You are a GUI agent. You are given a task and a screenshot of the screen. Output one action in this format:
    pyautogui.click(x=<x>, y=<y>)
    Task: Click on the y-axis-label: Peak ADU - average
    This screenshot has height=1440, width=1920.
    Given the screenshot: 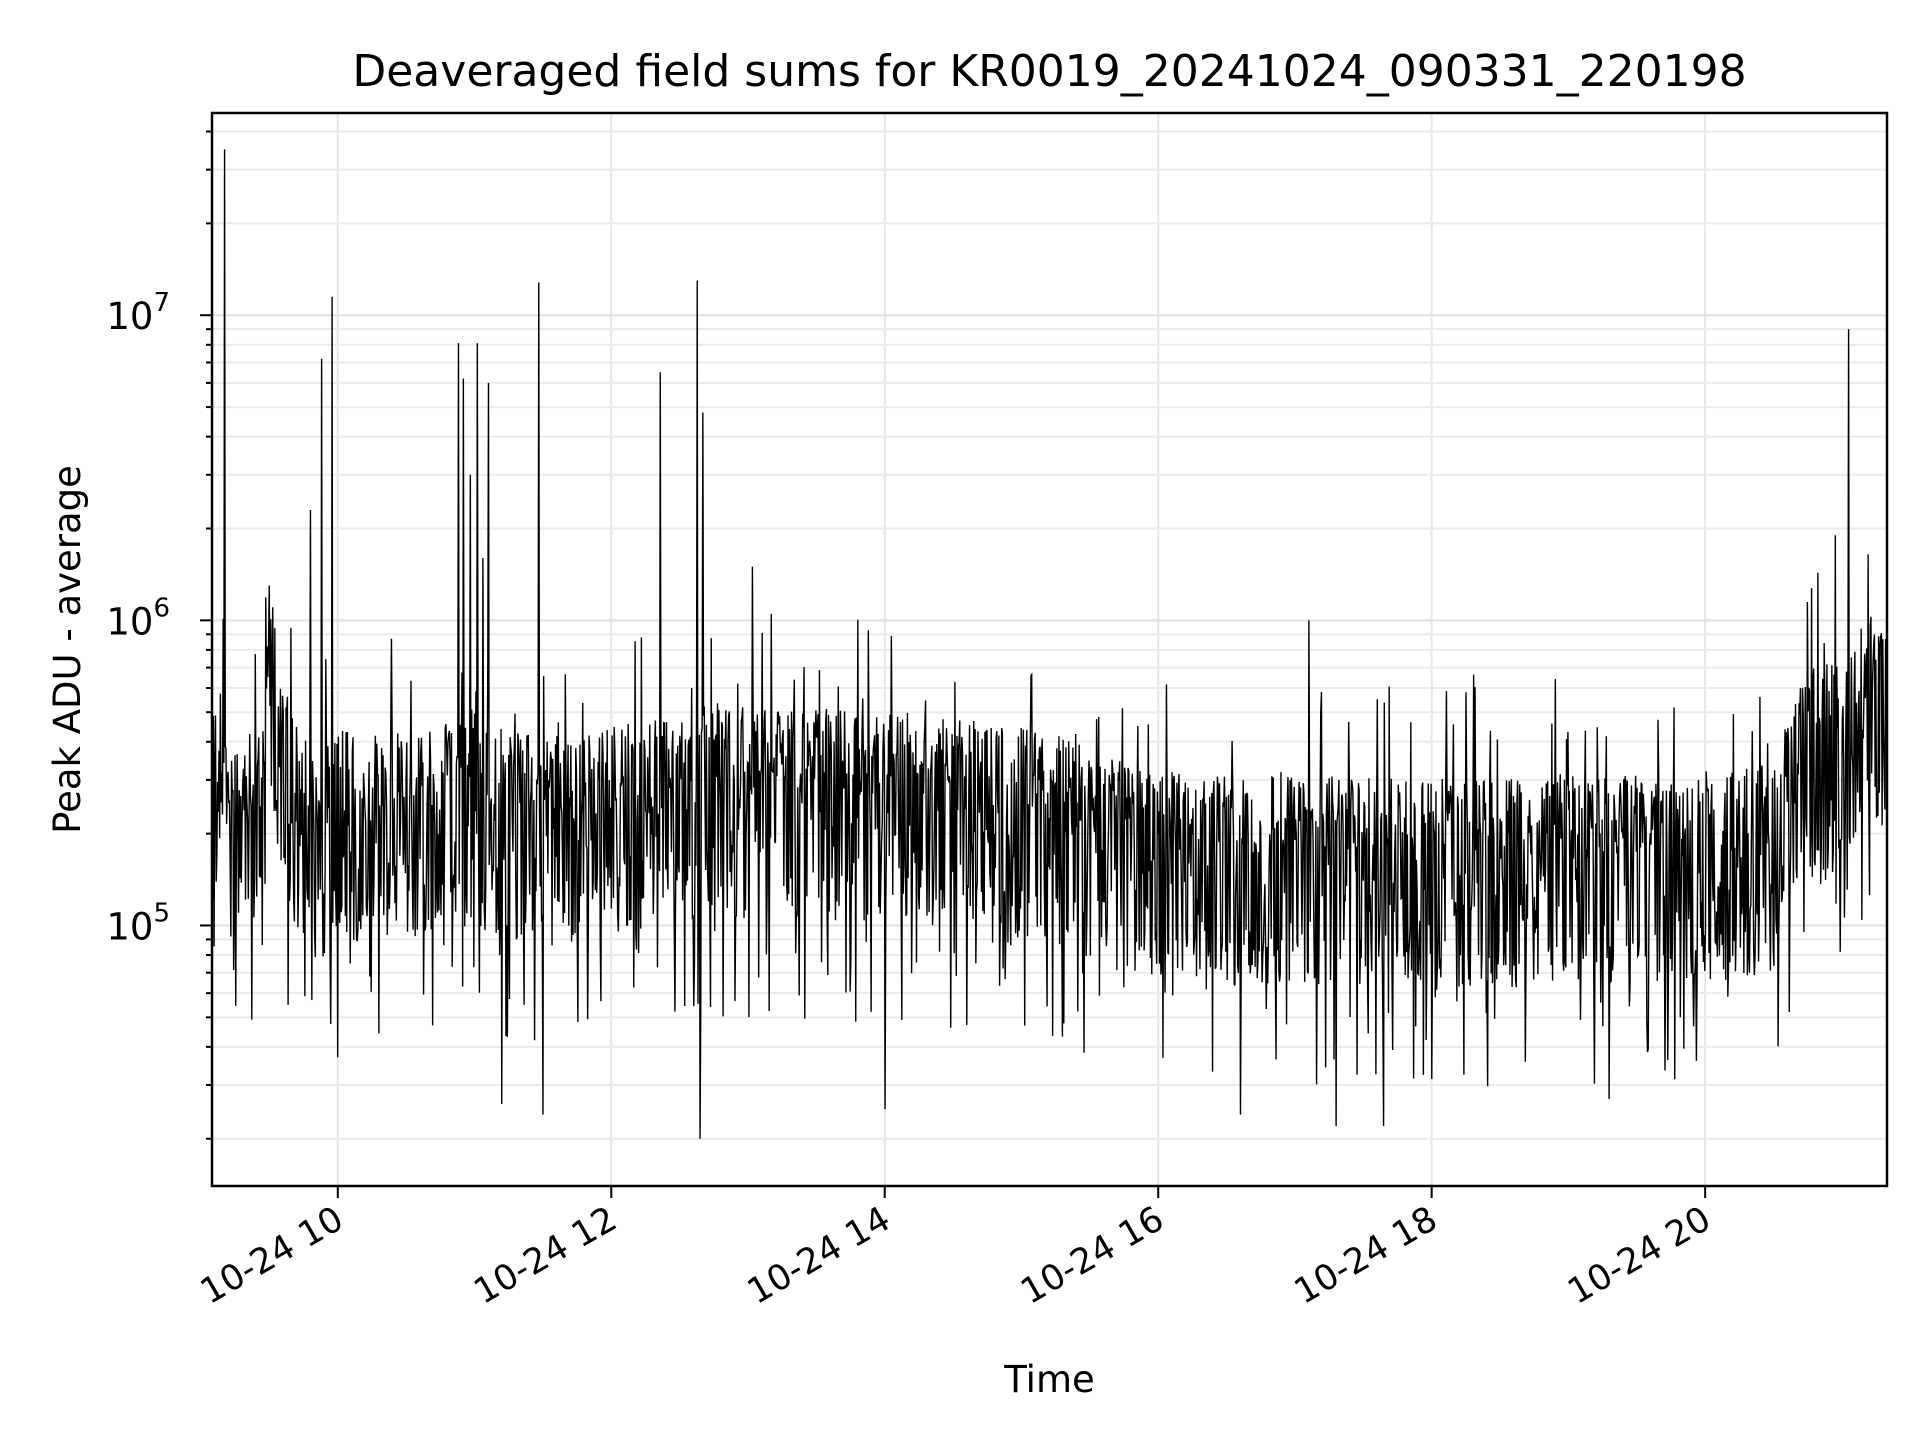 What is the action you would take?
    pyautogui.click(x=67, y=649)
    